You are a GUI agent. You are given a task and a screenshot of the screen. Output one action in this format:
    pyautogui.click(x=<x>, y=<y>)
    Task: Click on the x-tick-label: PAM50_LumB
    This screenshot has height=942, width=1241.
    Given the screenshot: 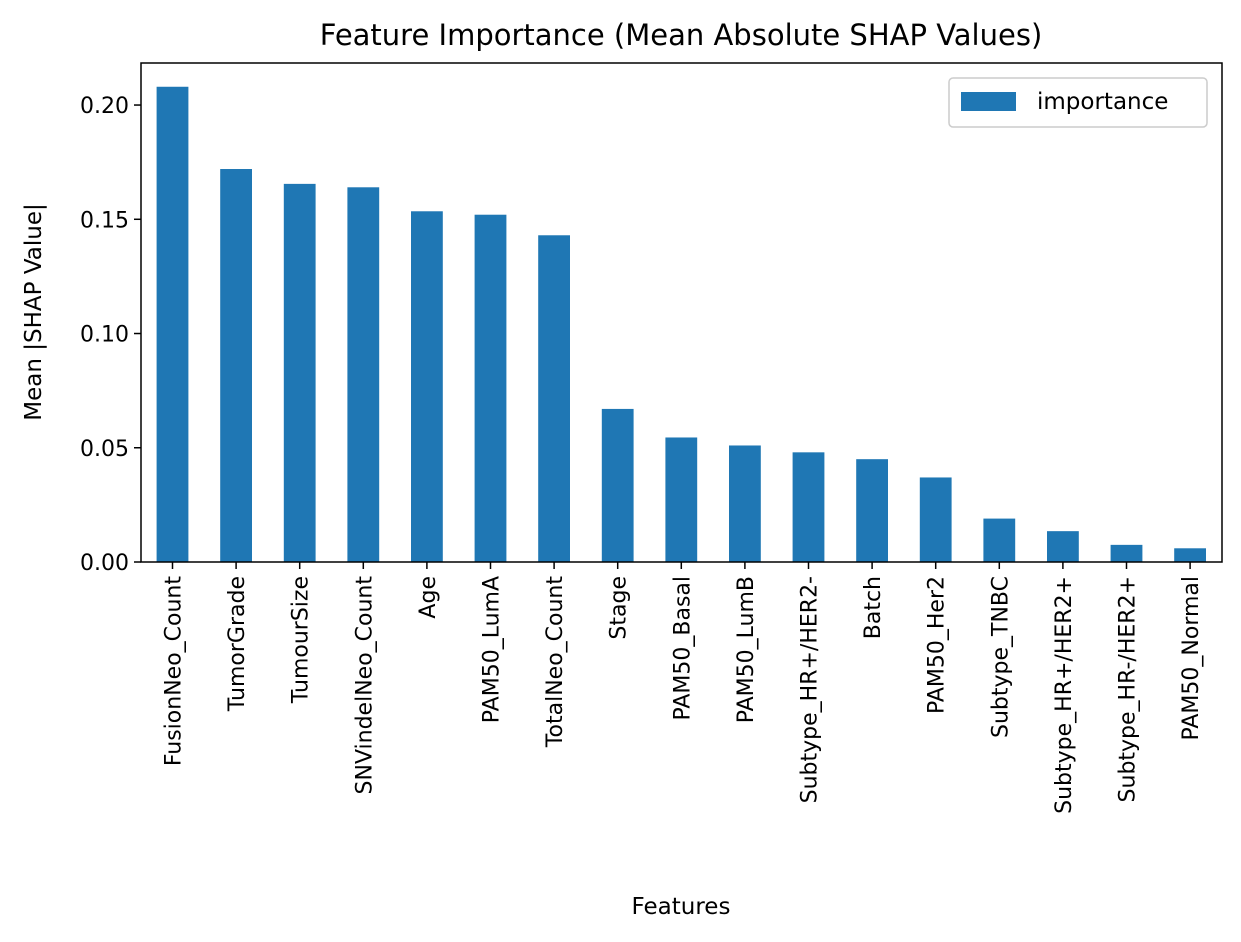 What is the action you would take?
    pyautogui.click(x=746, y=649)
    